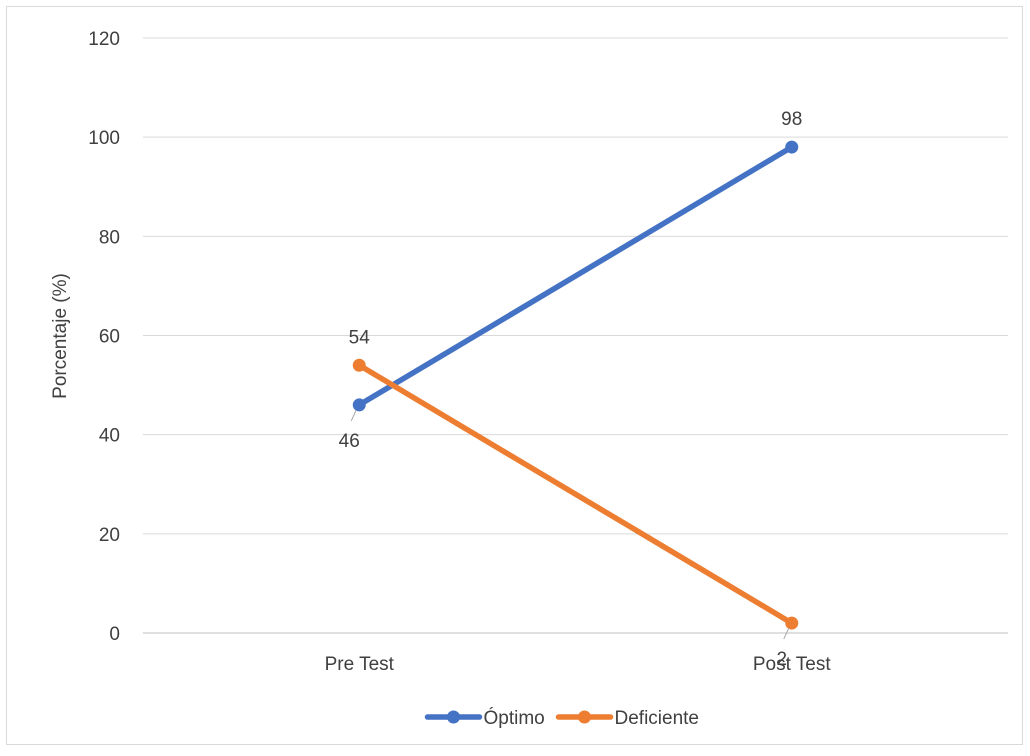 This screenshot has height=756, width=1030. Describe the element at coordinates (104, 138) in the screenshot. I see `y-tick-label: 100` at that location.